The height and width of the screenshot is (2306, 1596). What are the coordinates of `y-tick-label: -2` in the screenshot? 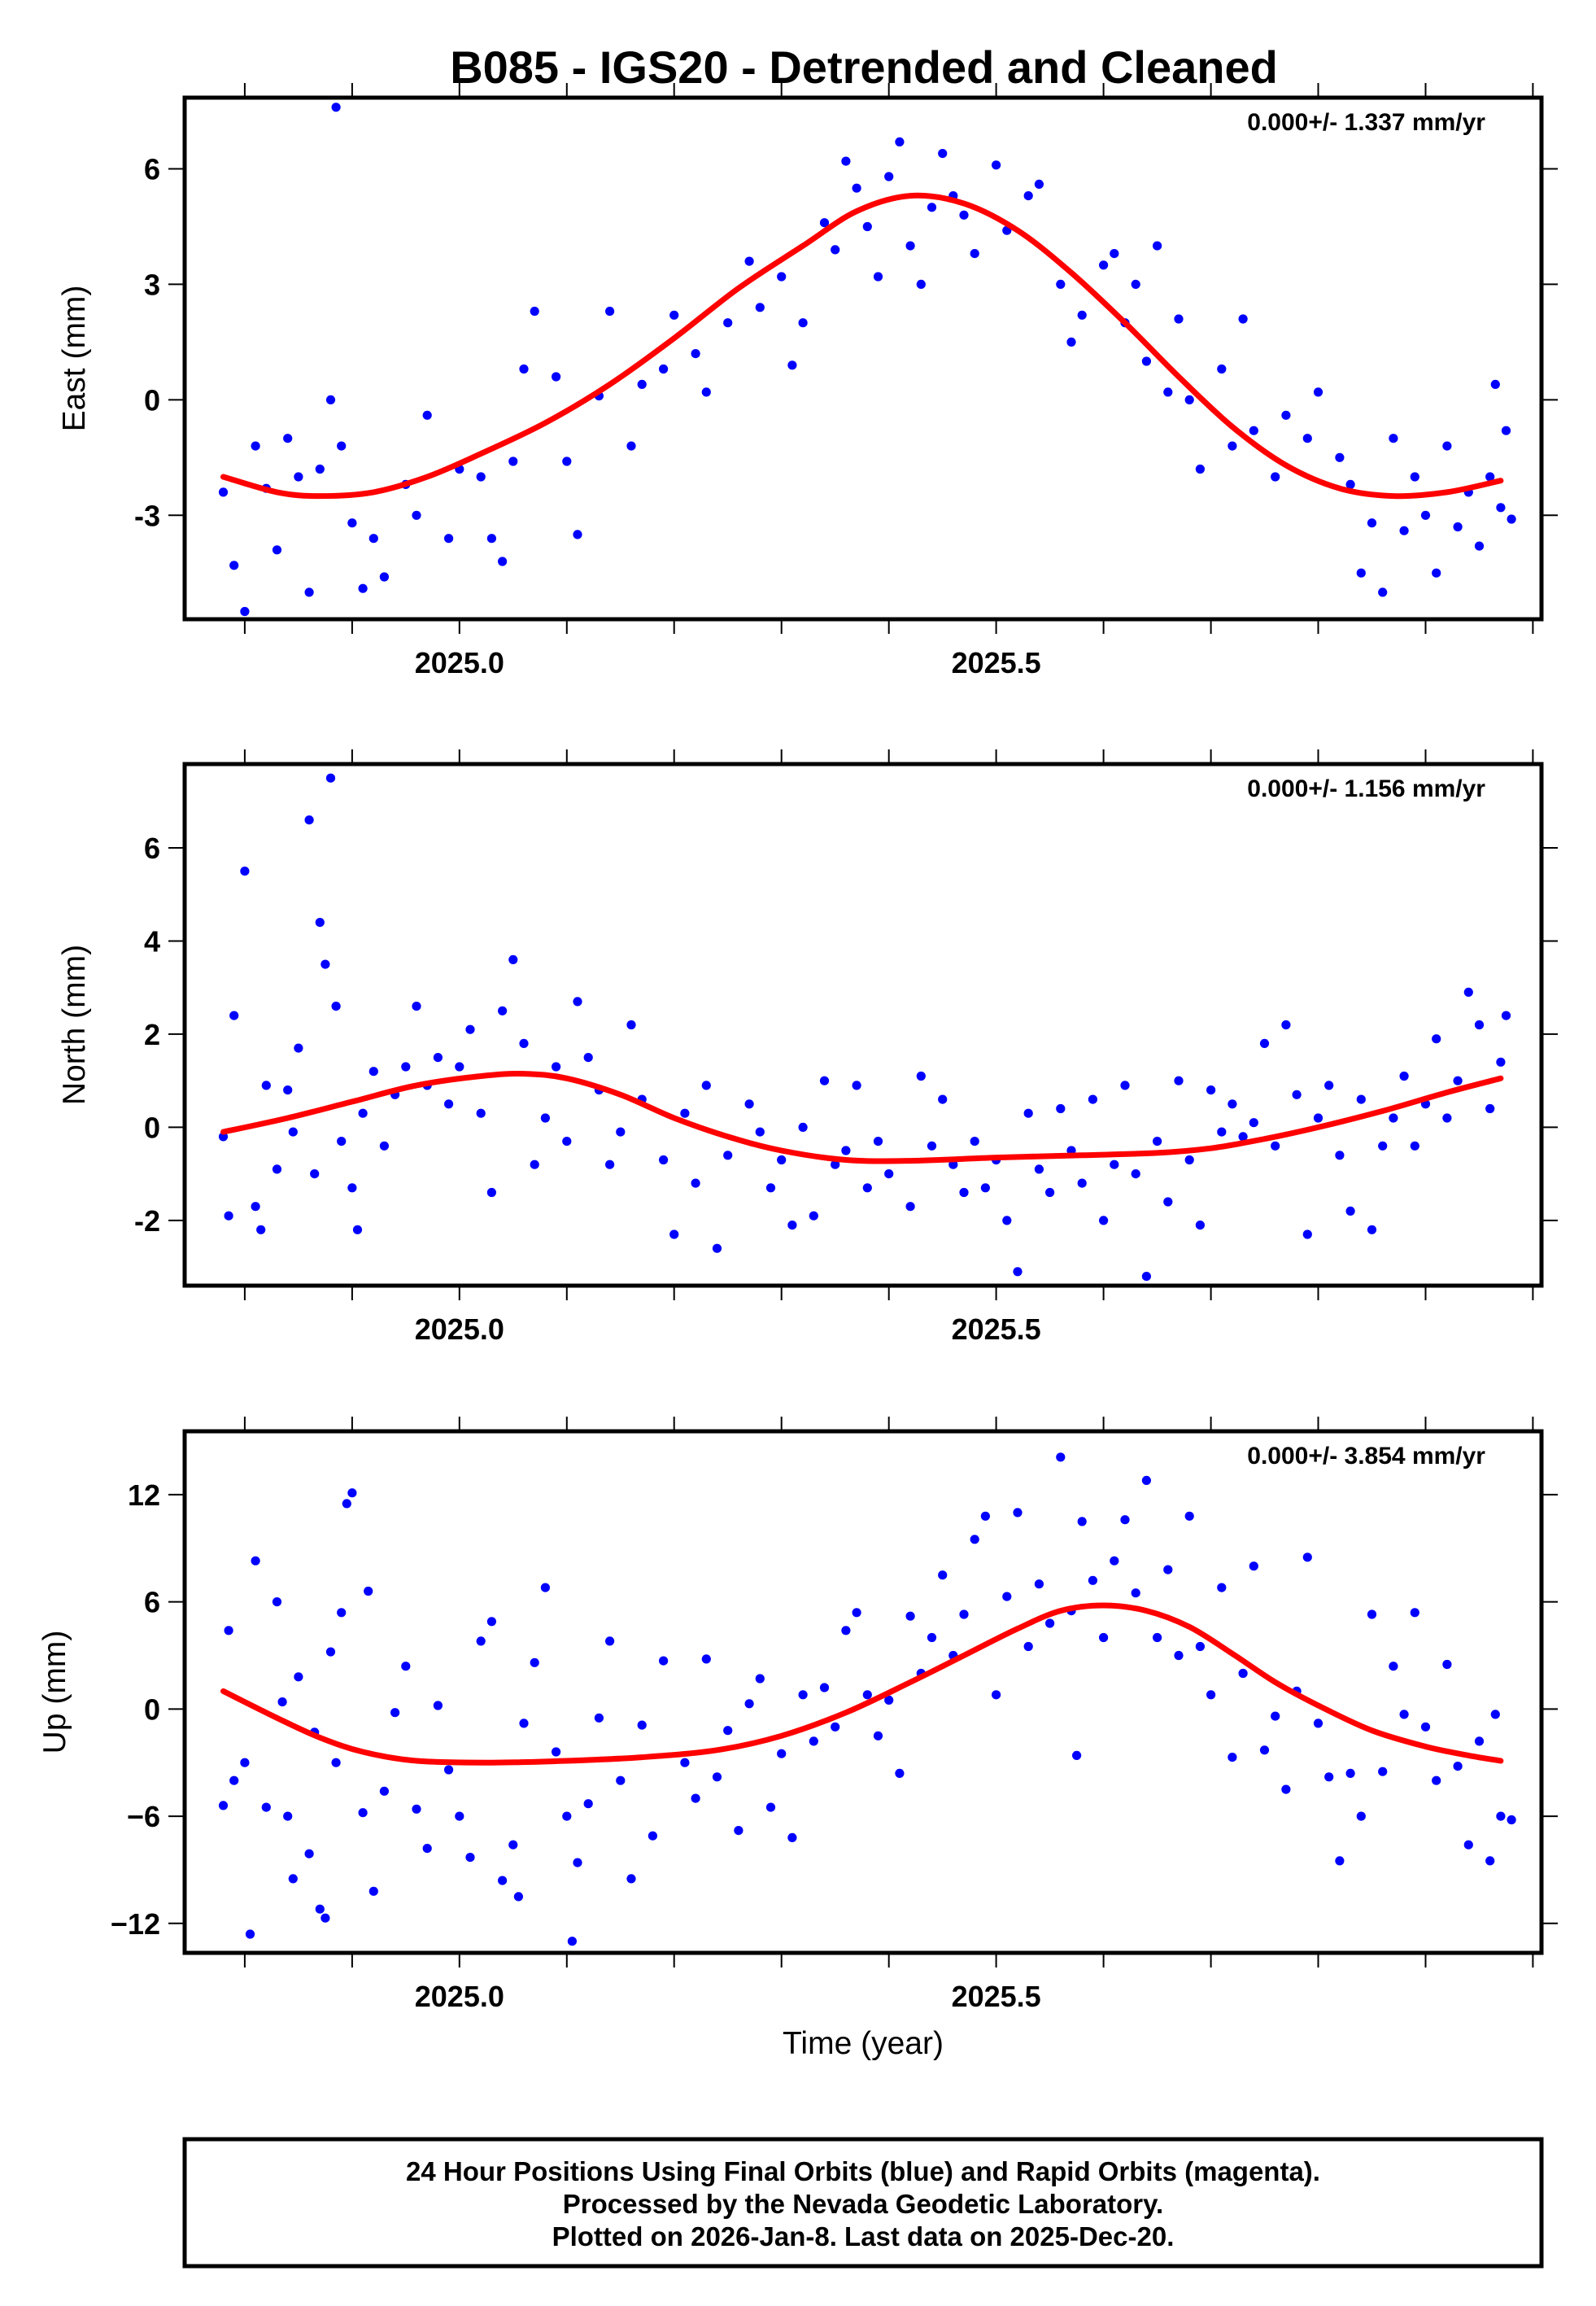 It's located at (147, 1221).